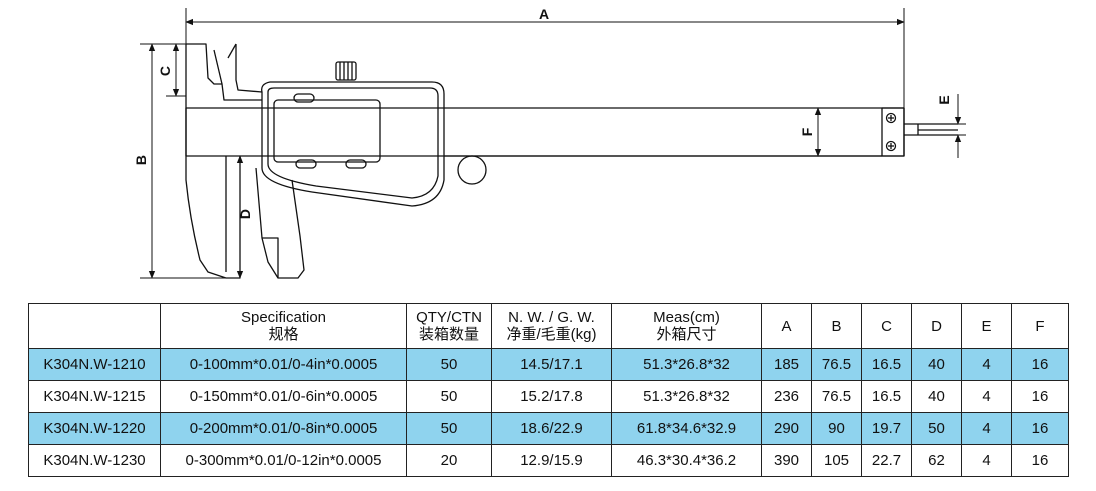 This screenshot has height=491, width=1096. Describe the element at coordinates (986, 326) in the screenshot. I see `header-e: E` at that location.